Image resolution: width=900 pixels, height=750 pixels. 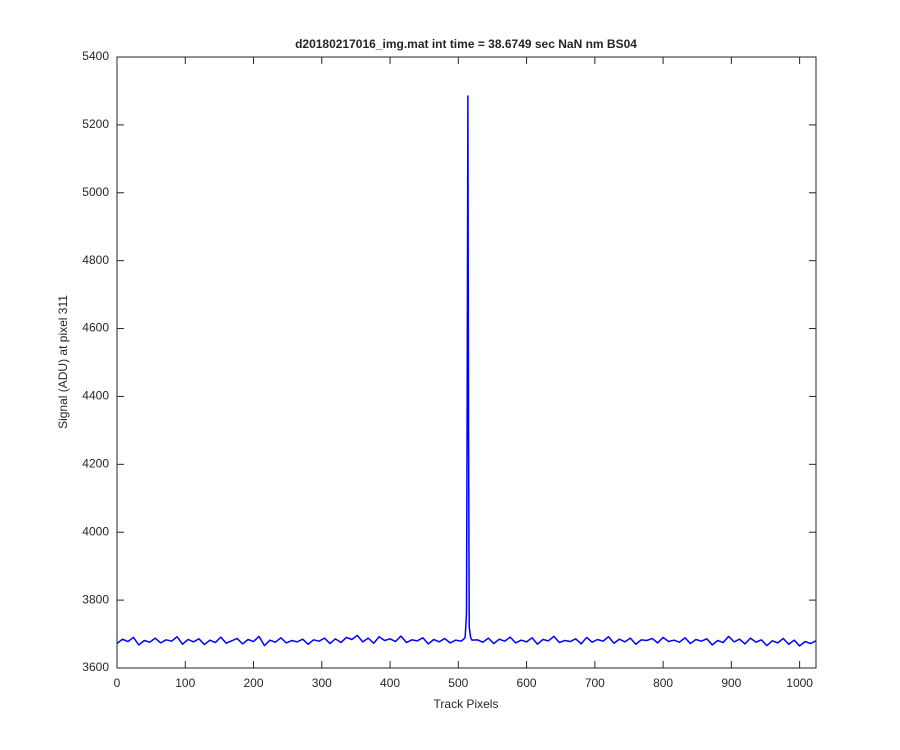 I want to click on x-tick-label: 600, so click(x=527, y=683).